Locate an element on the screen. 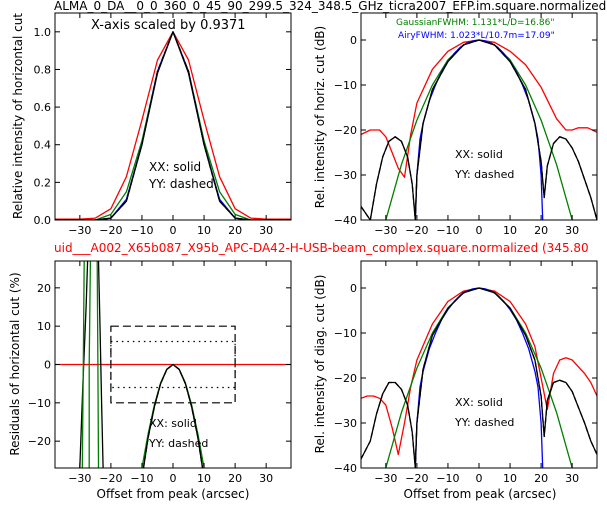 This screenshot has width=607, height=511. p3-xtick-label-5: 20 is located at coordinates (235, 478).